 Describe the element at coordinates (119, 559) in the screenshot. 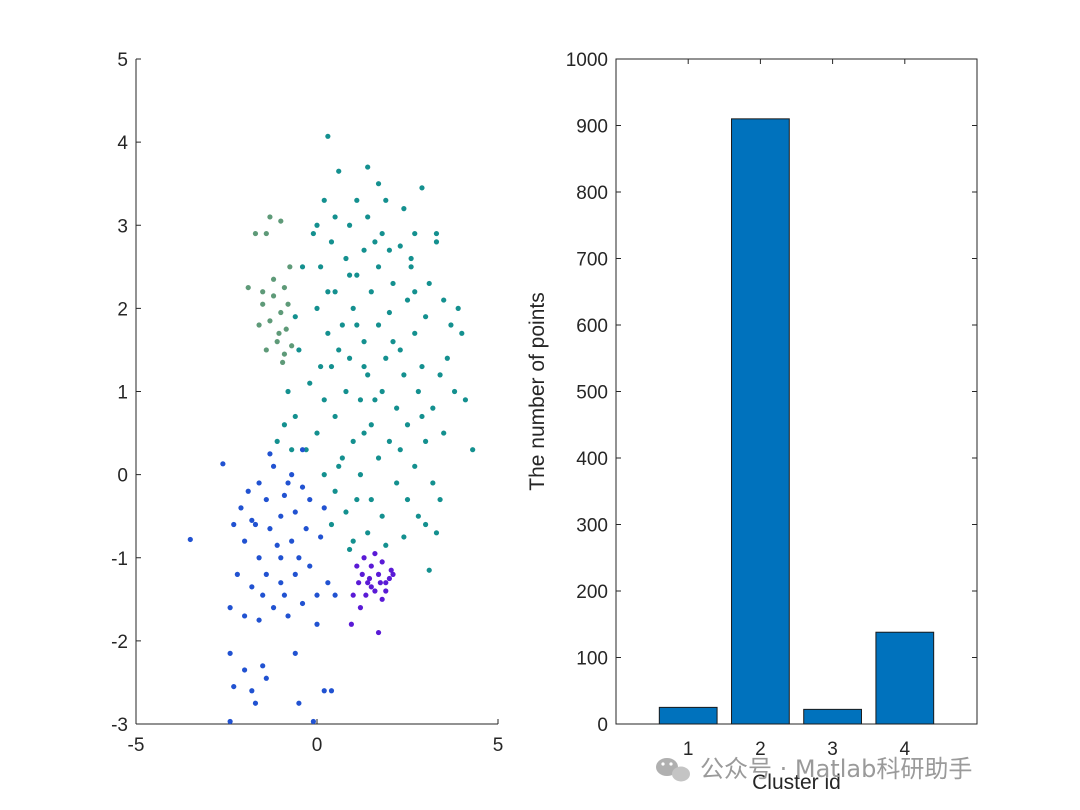

I see `scatter-y-tick-label: -1` at that location.